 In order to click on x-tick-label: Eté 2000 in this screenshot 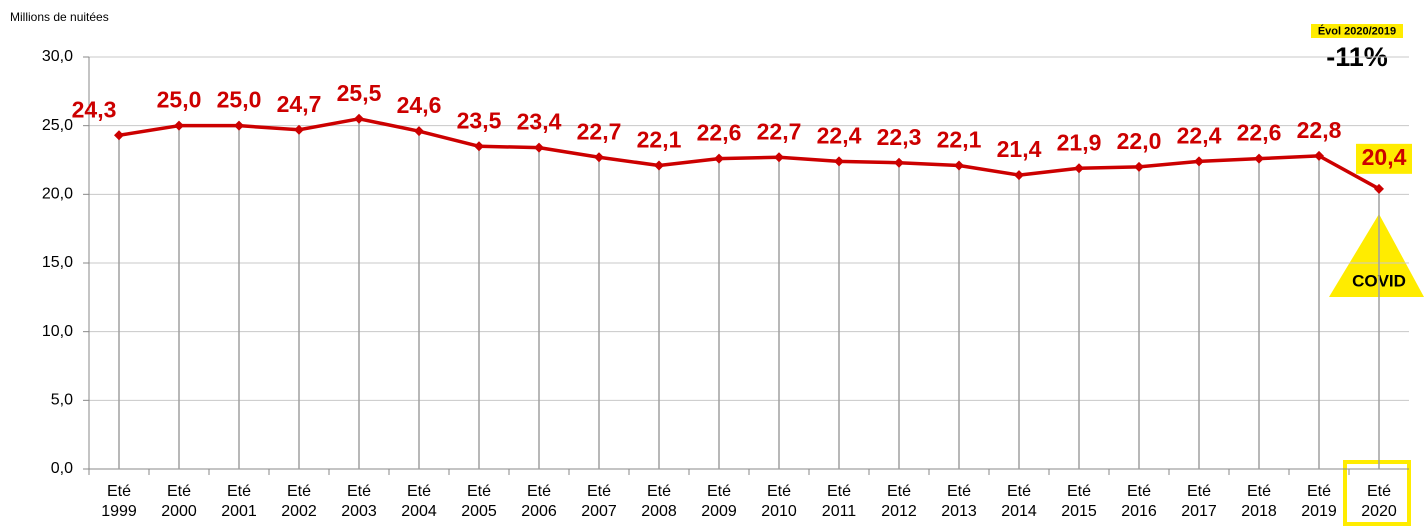, I will do `click(179, 501)`.